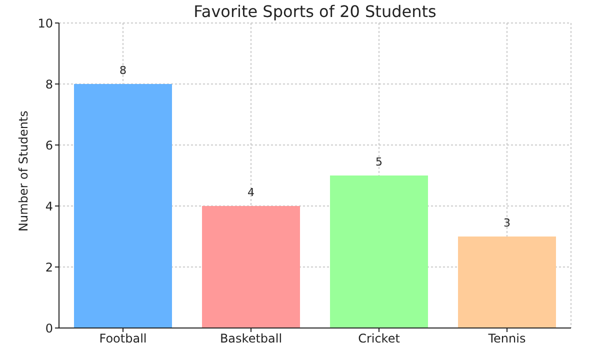 This screenshot has width=595, height=348. Describe the element at coordinates (251, 192) in the screenshot. I see `data-label: 4` at that location.